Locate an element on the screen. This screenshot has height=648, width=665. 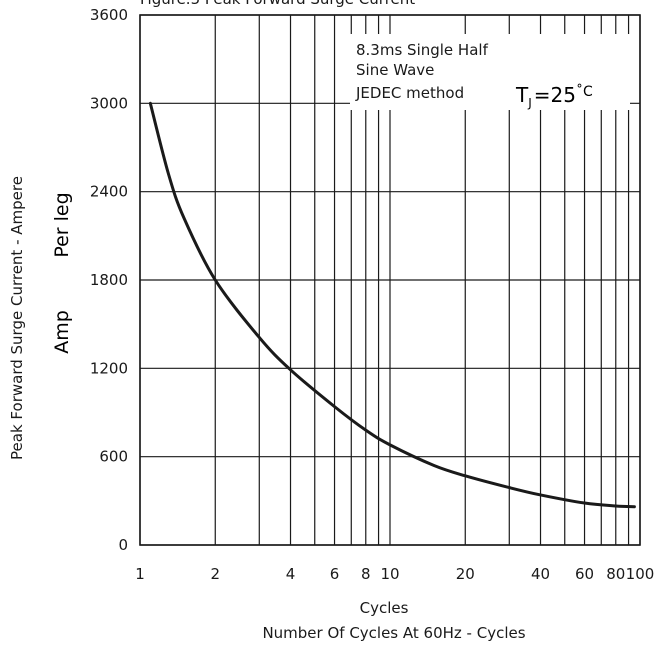
tj-annotation: TJ =25˚C is located at coordinates (554, 96).